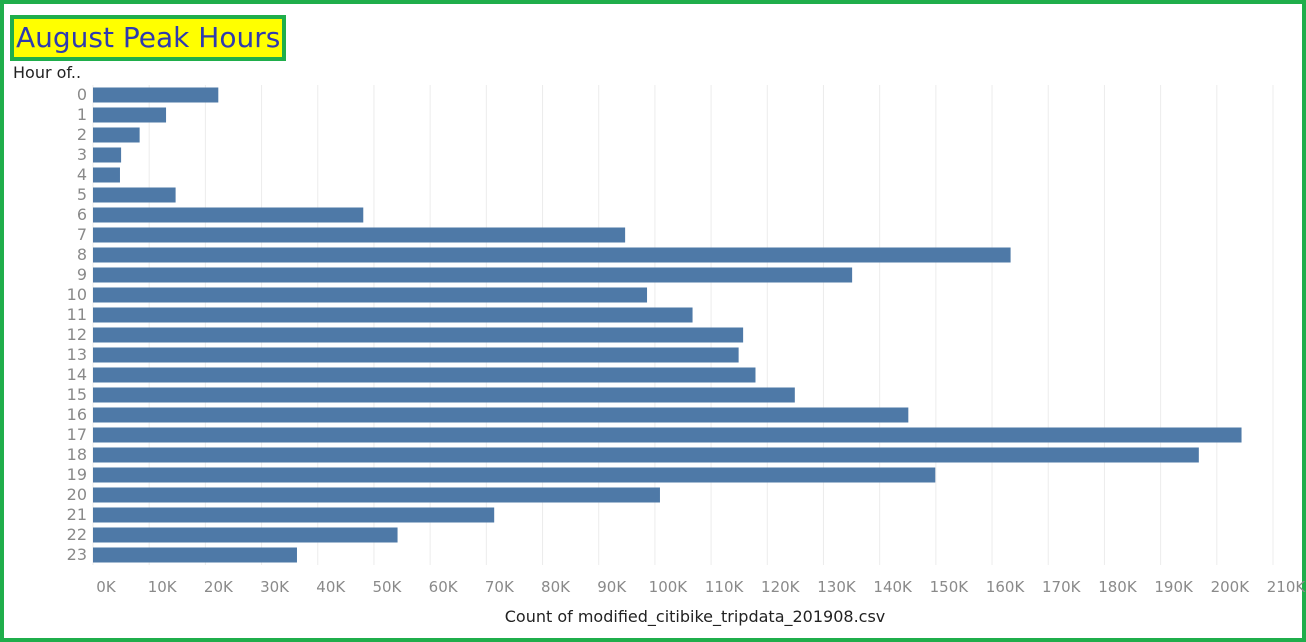 The height and width of the screenshot is (642, 1306). Describe the element at coordinates (612, 587) in the screenshot. I see `x-tick-label: 90K` at that location.